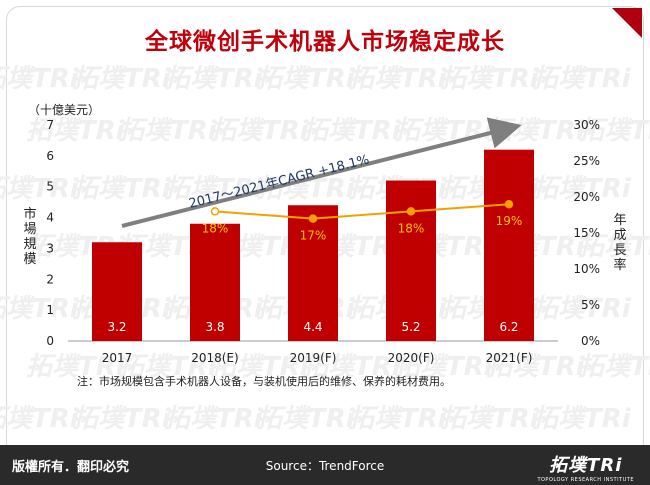 The height and width of the screenshot is (485, 650). Describe the element at coordinates (29, 229) in the screenshot. I see `y-left-title-char: 場` at that location.